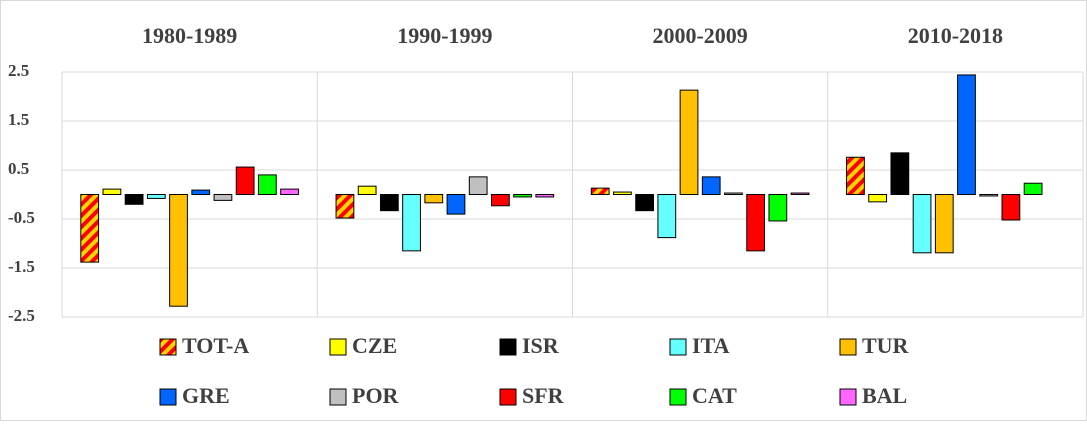 The width and height of the screenshot is (1087, 426). Describe the element at coordinates (18, 70) in the screenshot. I see `y-tick-label: 2.5` at that location.